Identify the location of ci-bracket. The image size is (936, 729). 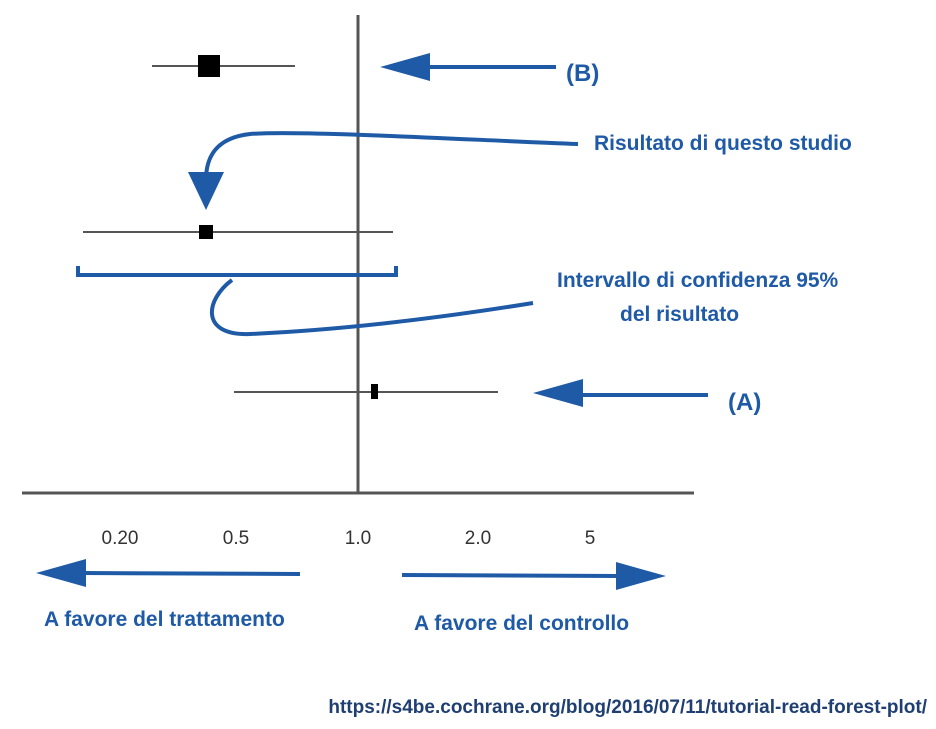
(237, 271).